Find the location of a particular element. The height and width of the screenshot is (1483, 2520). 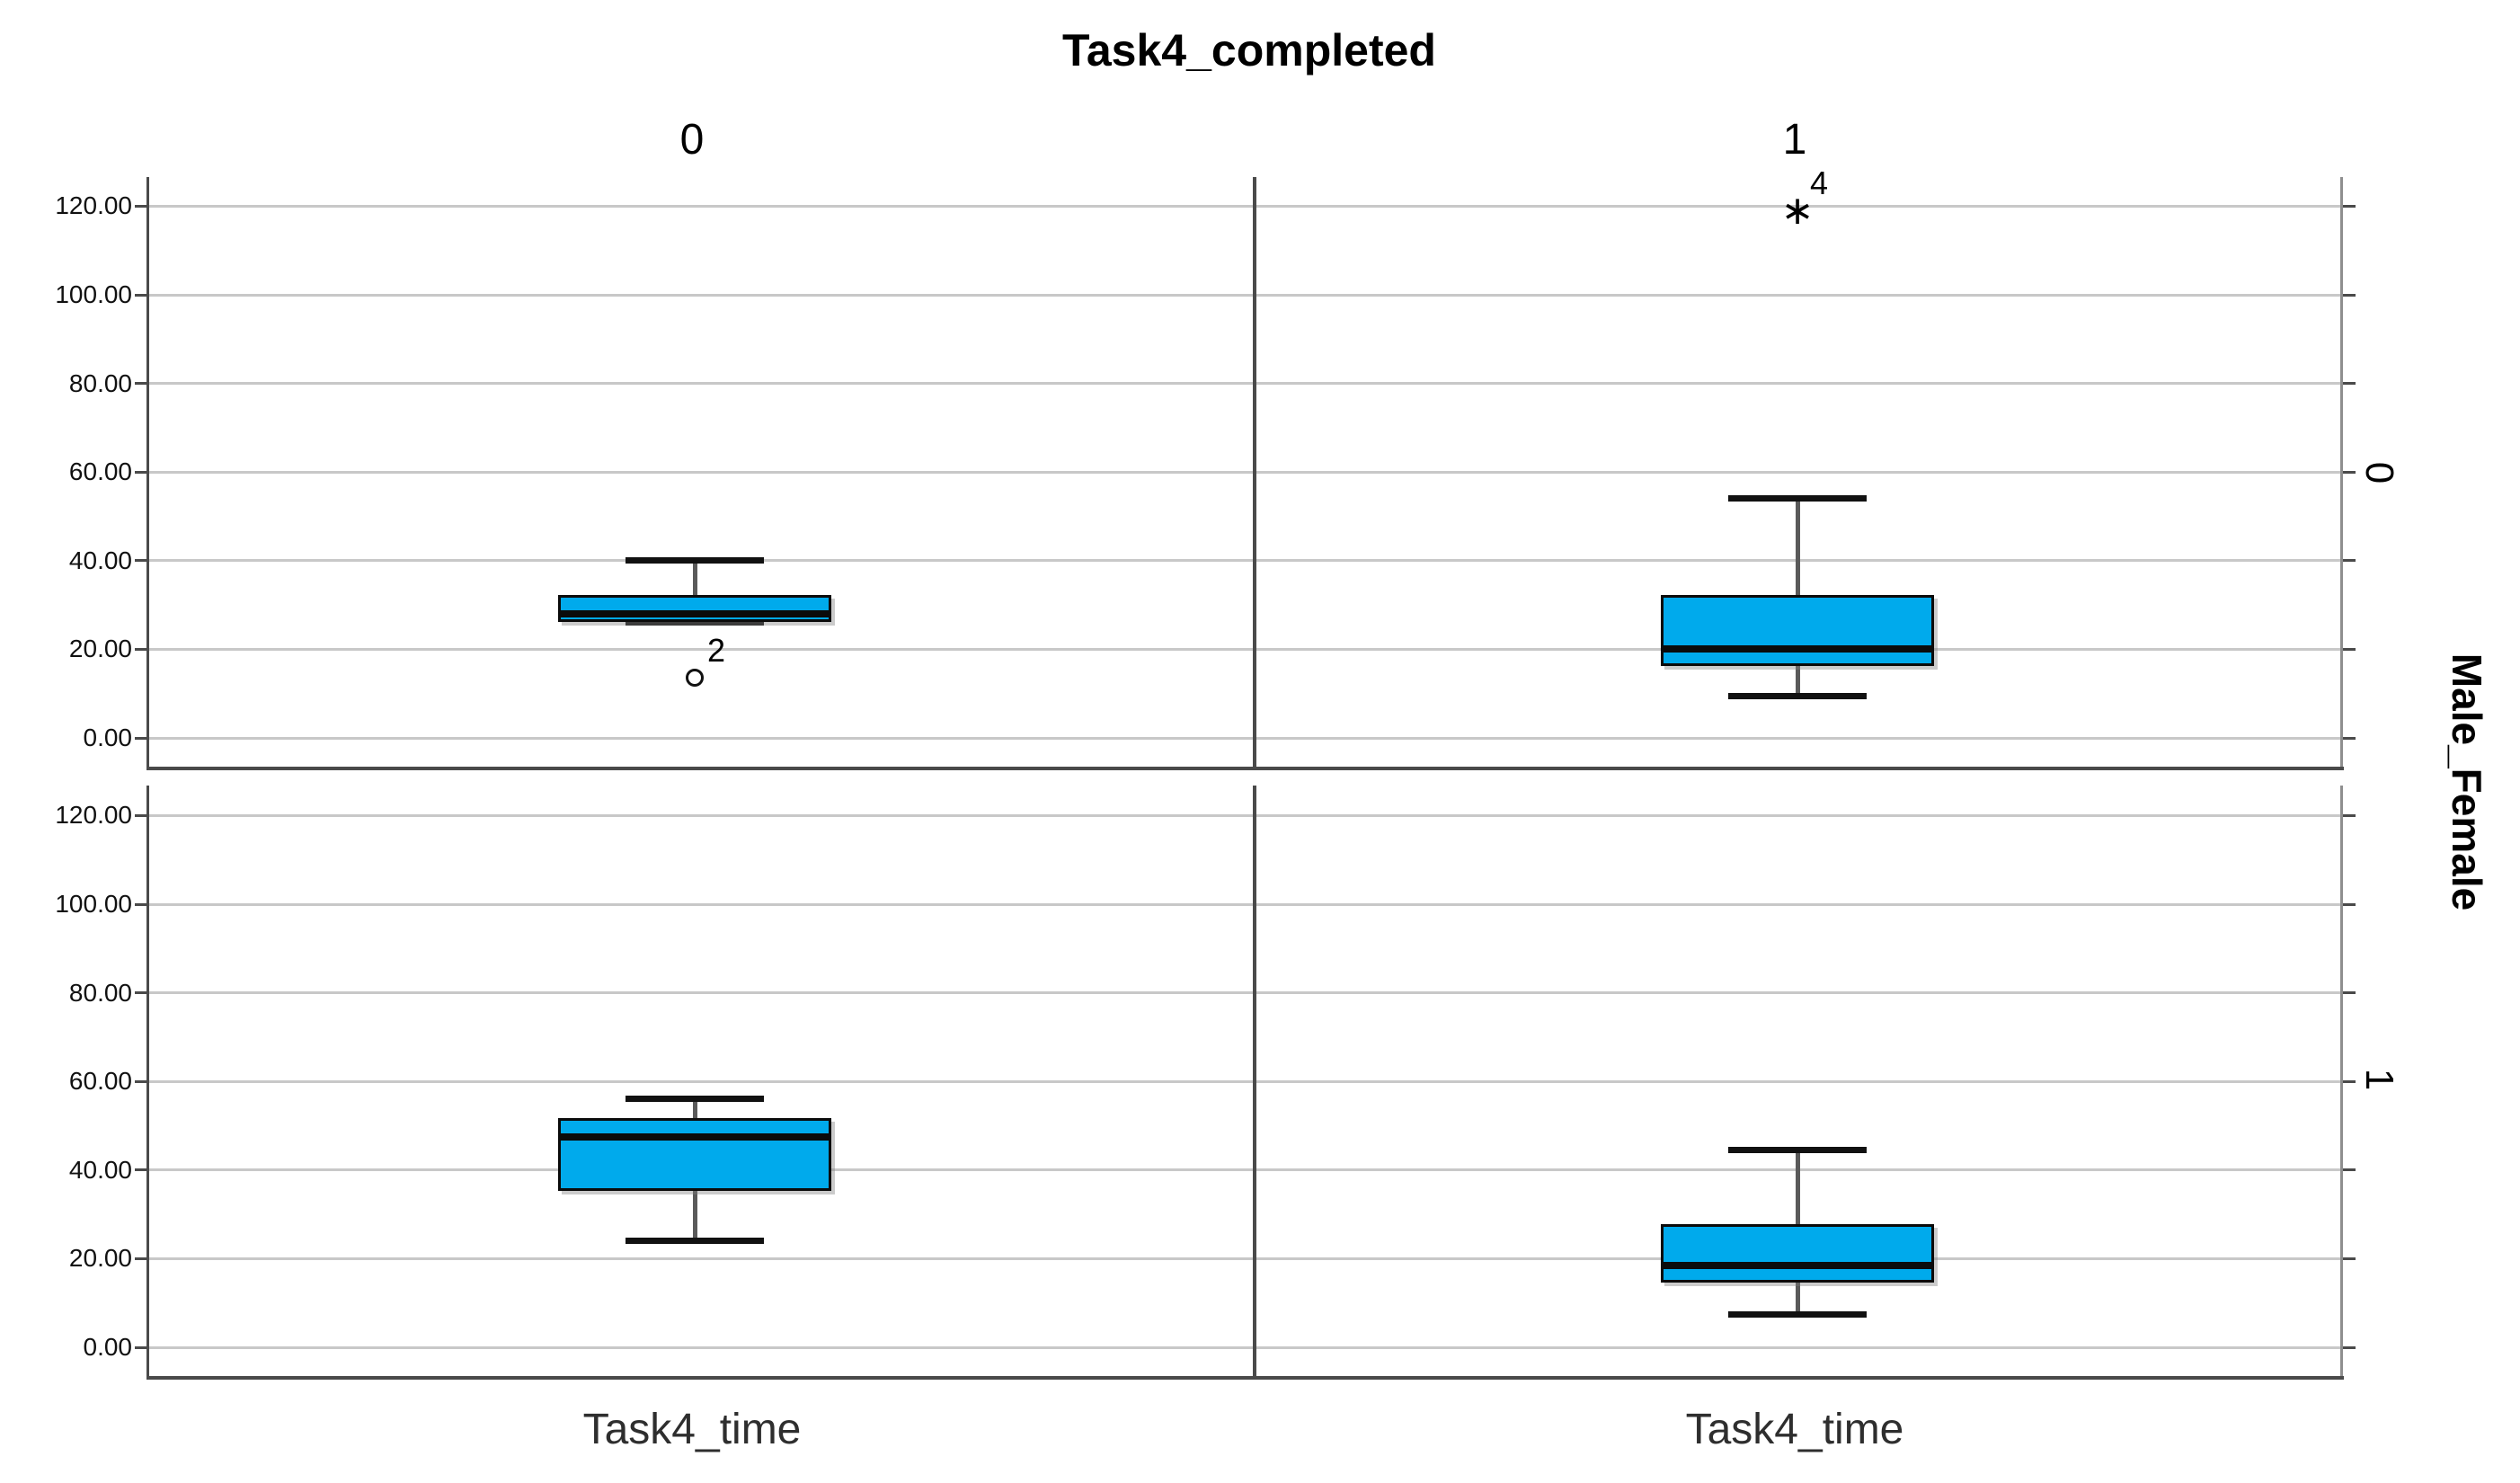

row-axis-title: Male_Female is located at coordinates (2467, 782).